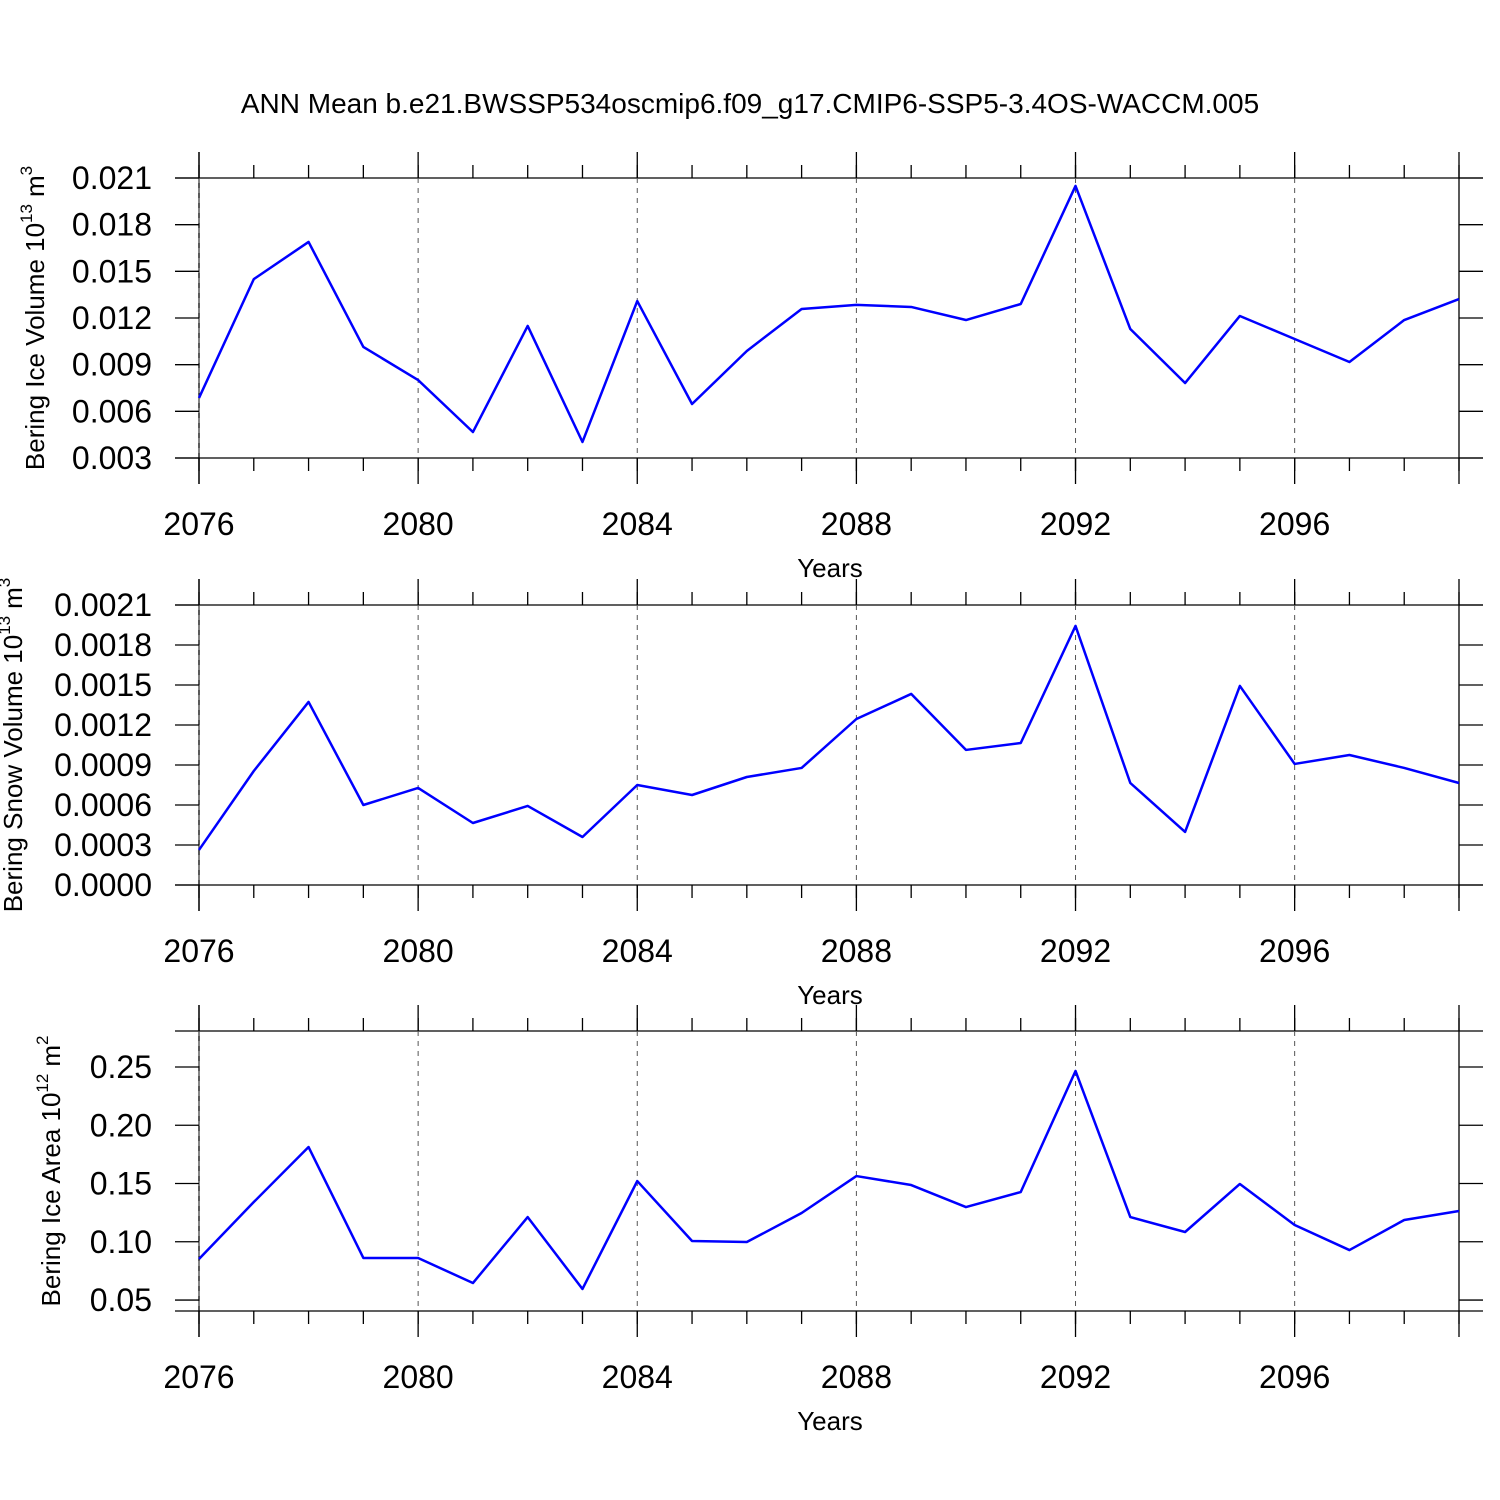 The image size is (1500, 1500). What do you see at coordinates (121, 1067) in the screenshot?
I see `y-tick-label: 0.25` at bounding box center [121, 1067].